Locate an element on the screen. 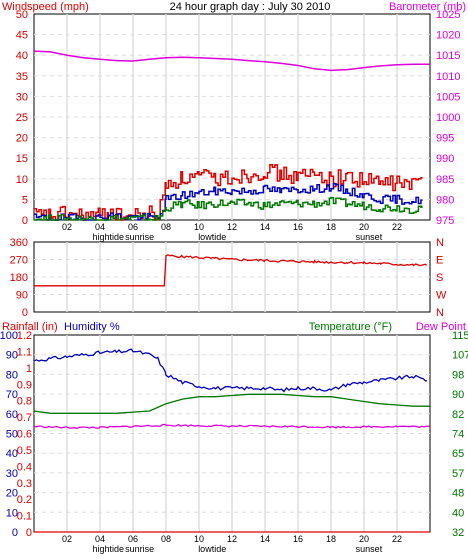 This screenshot has width=468, height=559. rainfall-tick-label: 0.5 is located at coordinates (24, 451).